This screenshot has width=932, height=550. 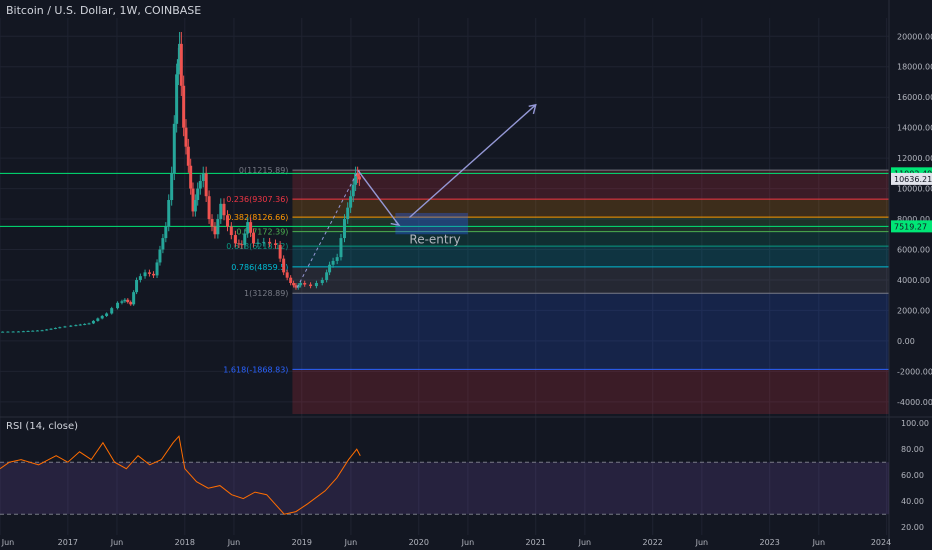 What do you see at coordinates (913, 219) in the screenshot?
I see `y-tick-label: 8000.00` at bounding box center [913, 219].